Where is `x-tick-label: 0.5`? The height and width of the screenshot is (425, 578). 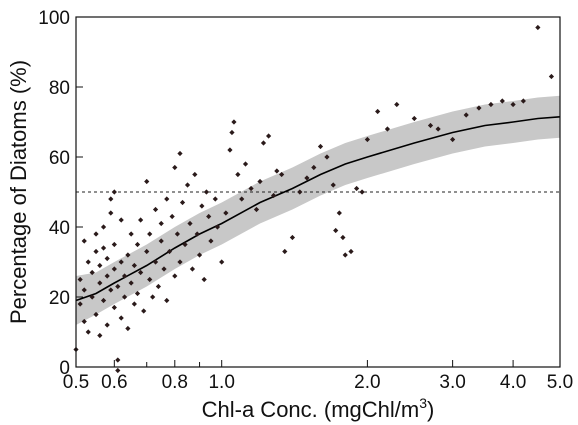 x-tick-label: 0.5 is located at coordinates (76, 382).